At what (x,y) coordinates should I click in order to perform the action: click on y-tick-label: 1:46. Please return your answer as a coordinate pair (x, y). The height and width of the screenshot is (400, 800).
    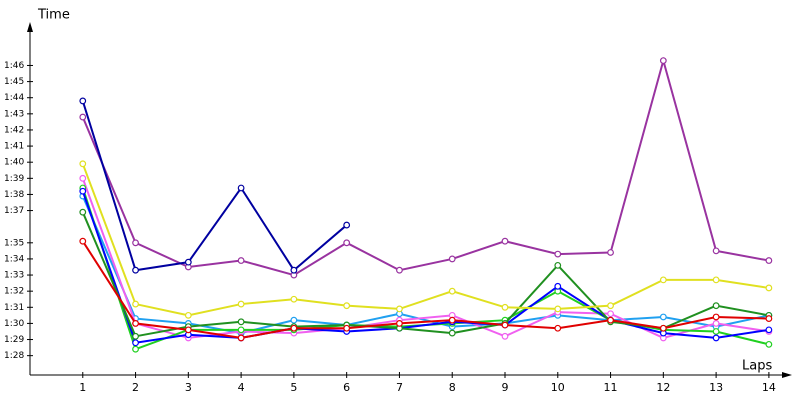
    Looking at the image, I should click on (14, 66).